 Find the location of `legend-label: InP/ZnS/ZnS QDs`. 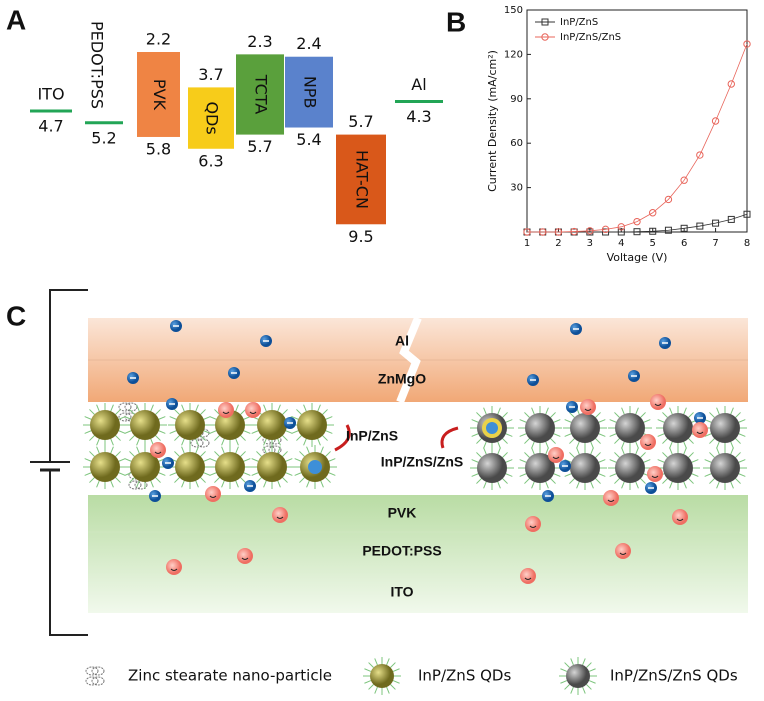

legend-label: InP/ZnS/ZnS QDs is located at coordinates (674, 676).